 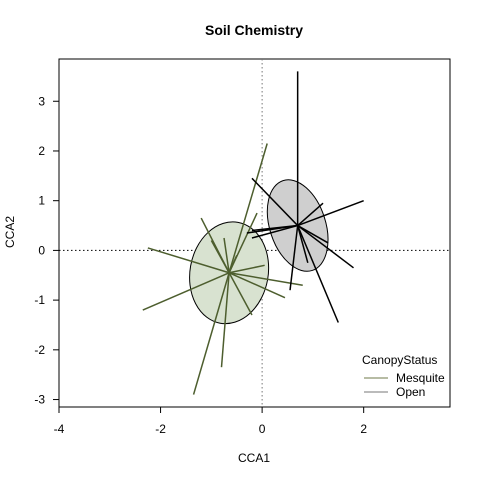 I want to click on series-open, so click(x=305, y=197).